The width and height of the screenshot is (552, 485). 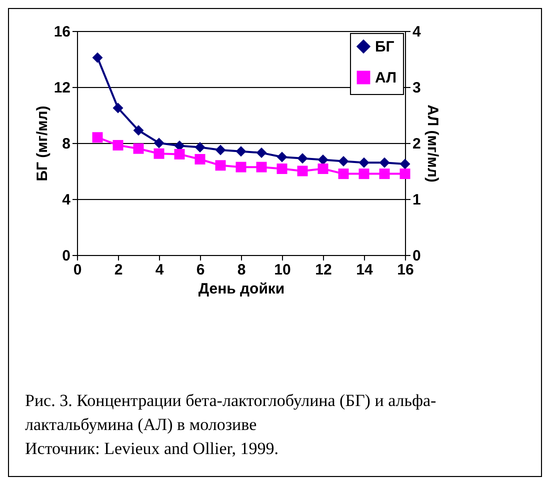 I want to click on x-tick-label: 0, so click(x=77, y=270).